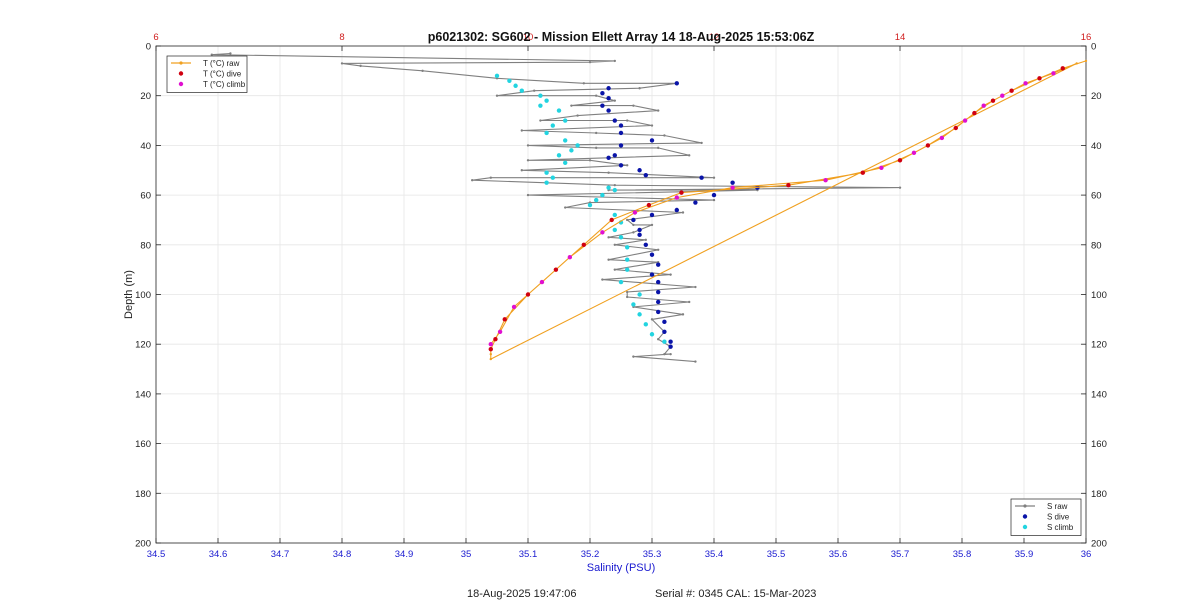 Image resolution: width=1200 pixels, height=616 pixels. What do you see at coordinates (1099, 394) in the screenshot?
I see `y-tick-label-right: 140` at bounding box center [1099, 394].